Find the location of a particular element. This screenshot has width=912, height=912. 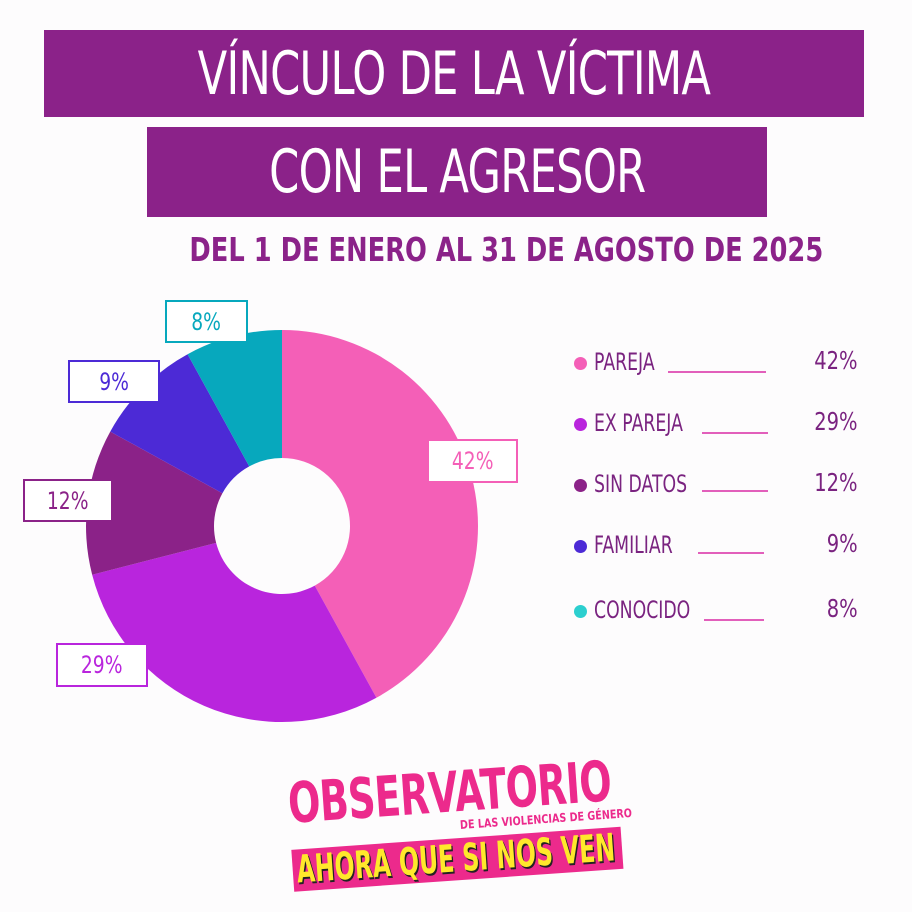

title-banner-line1: VÍNCULO DE LA VÍCTIMA is located at coordinates (454, 73).